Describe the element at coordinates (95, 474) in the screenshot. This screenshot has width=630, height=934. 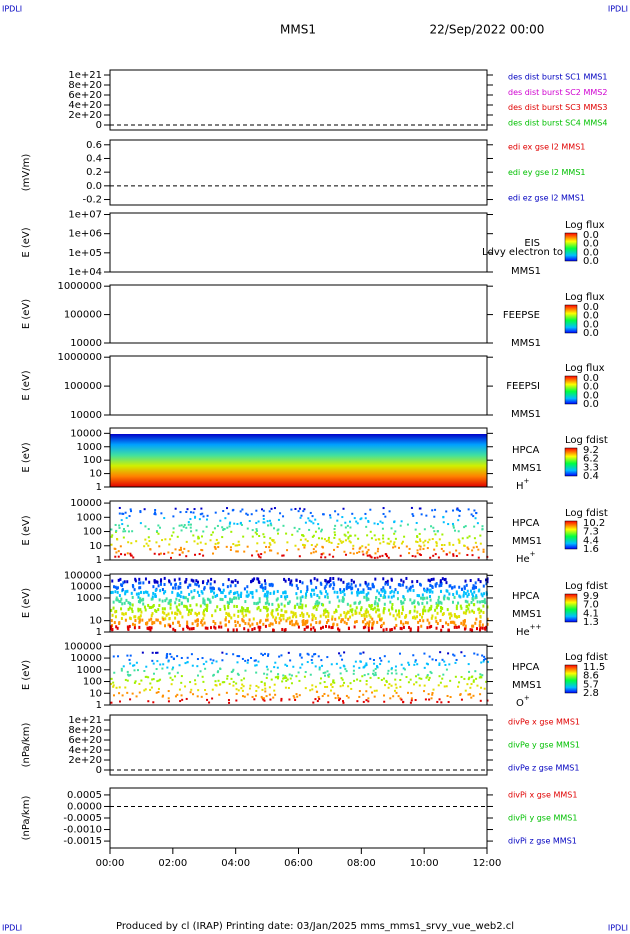
I see `y-tick-label: 10` at that location.